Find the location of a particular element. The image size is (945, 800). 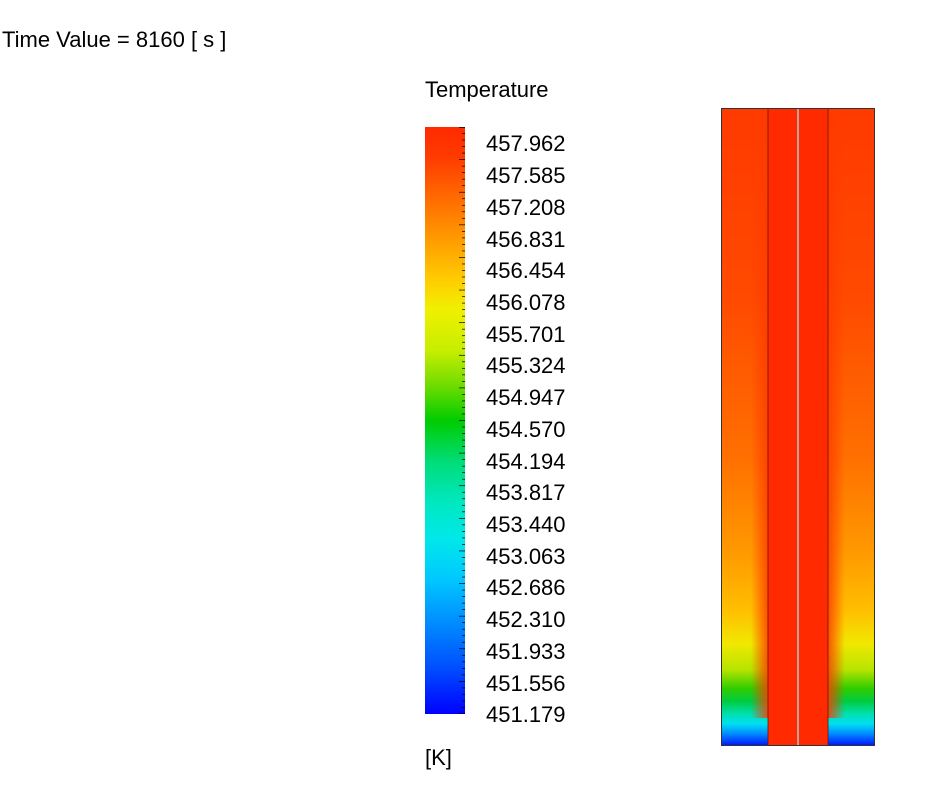

temperature-contour-plot is located at coordinates (798, 427).